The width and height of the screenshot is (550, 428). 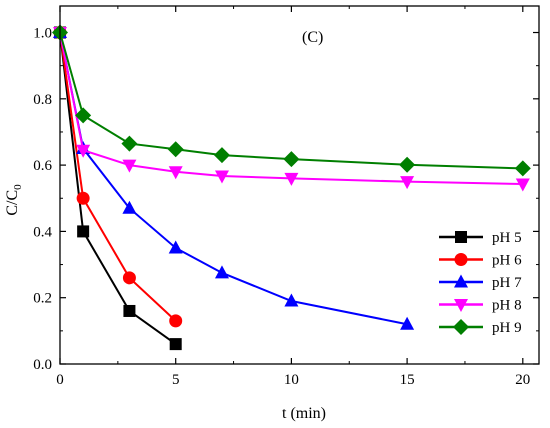 I want to click on y-tick-label: 0.2, so click(x=42, y=299).